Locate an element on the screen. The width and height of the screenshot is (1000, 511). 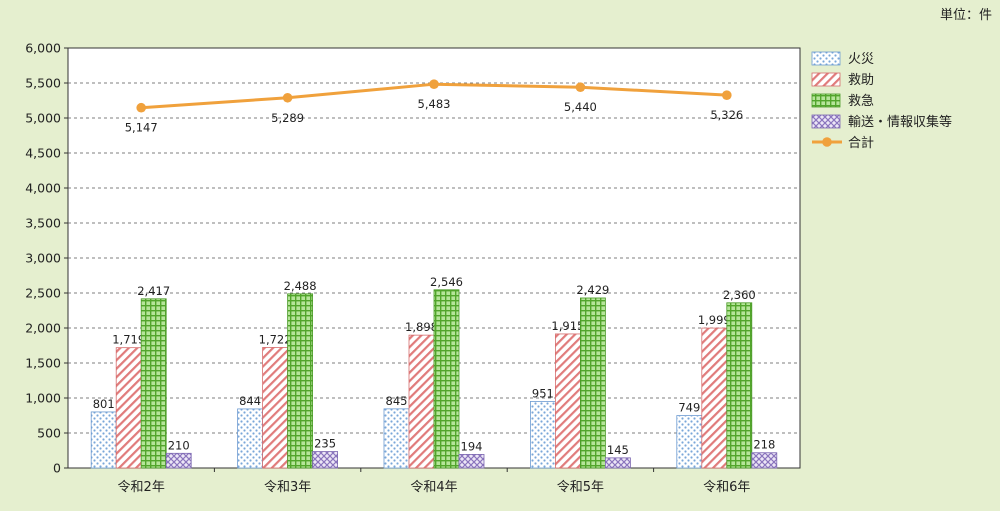
y-tick-label: 3,500 is located at coordinates (43, 223).